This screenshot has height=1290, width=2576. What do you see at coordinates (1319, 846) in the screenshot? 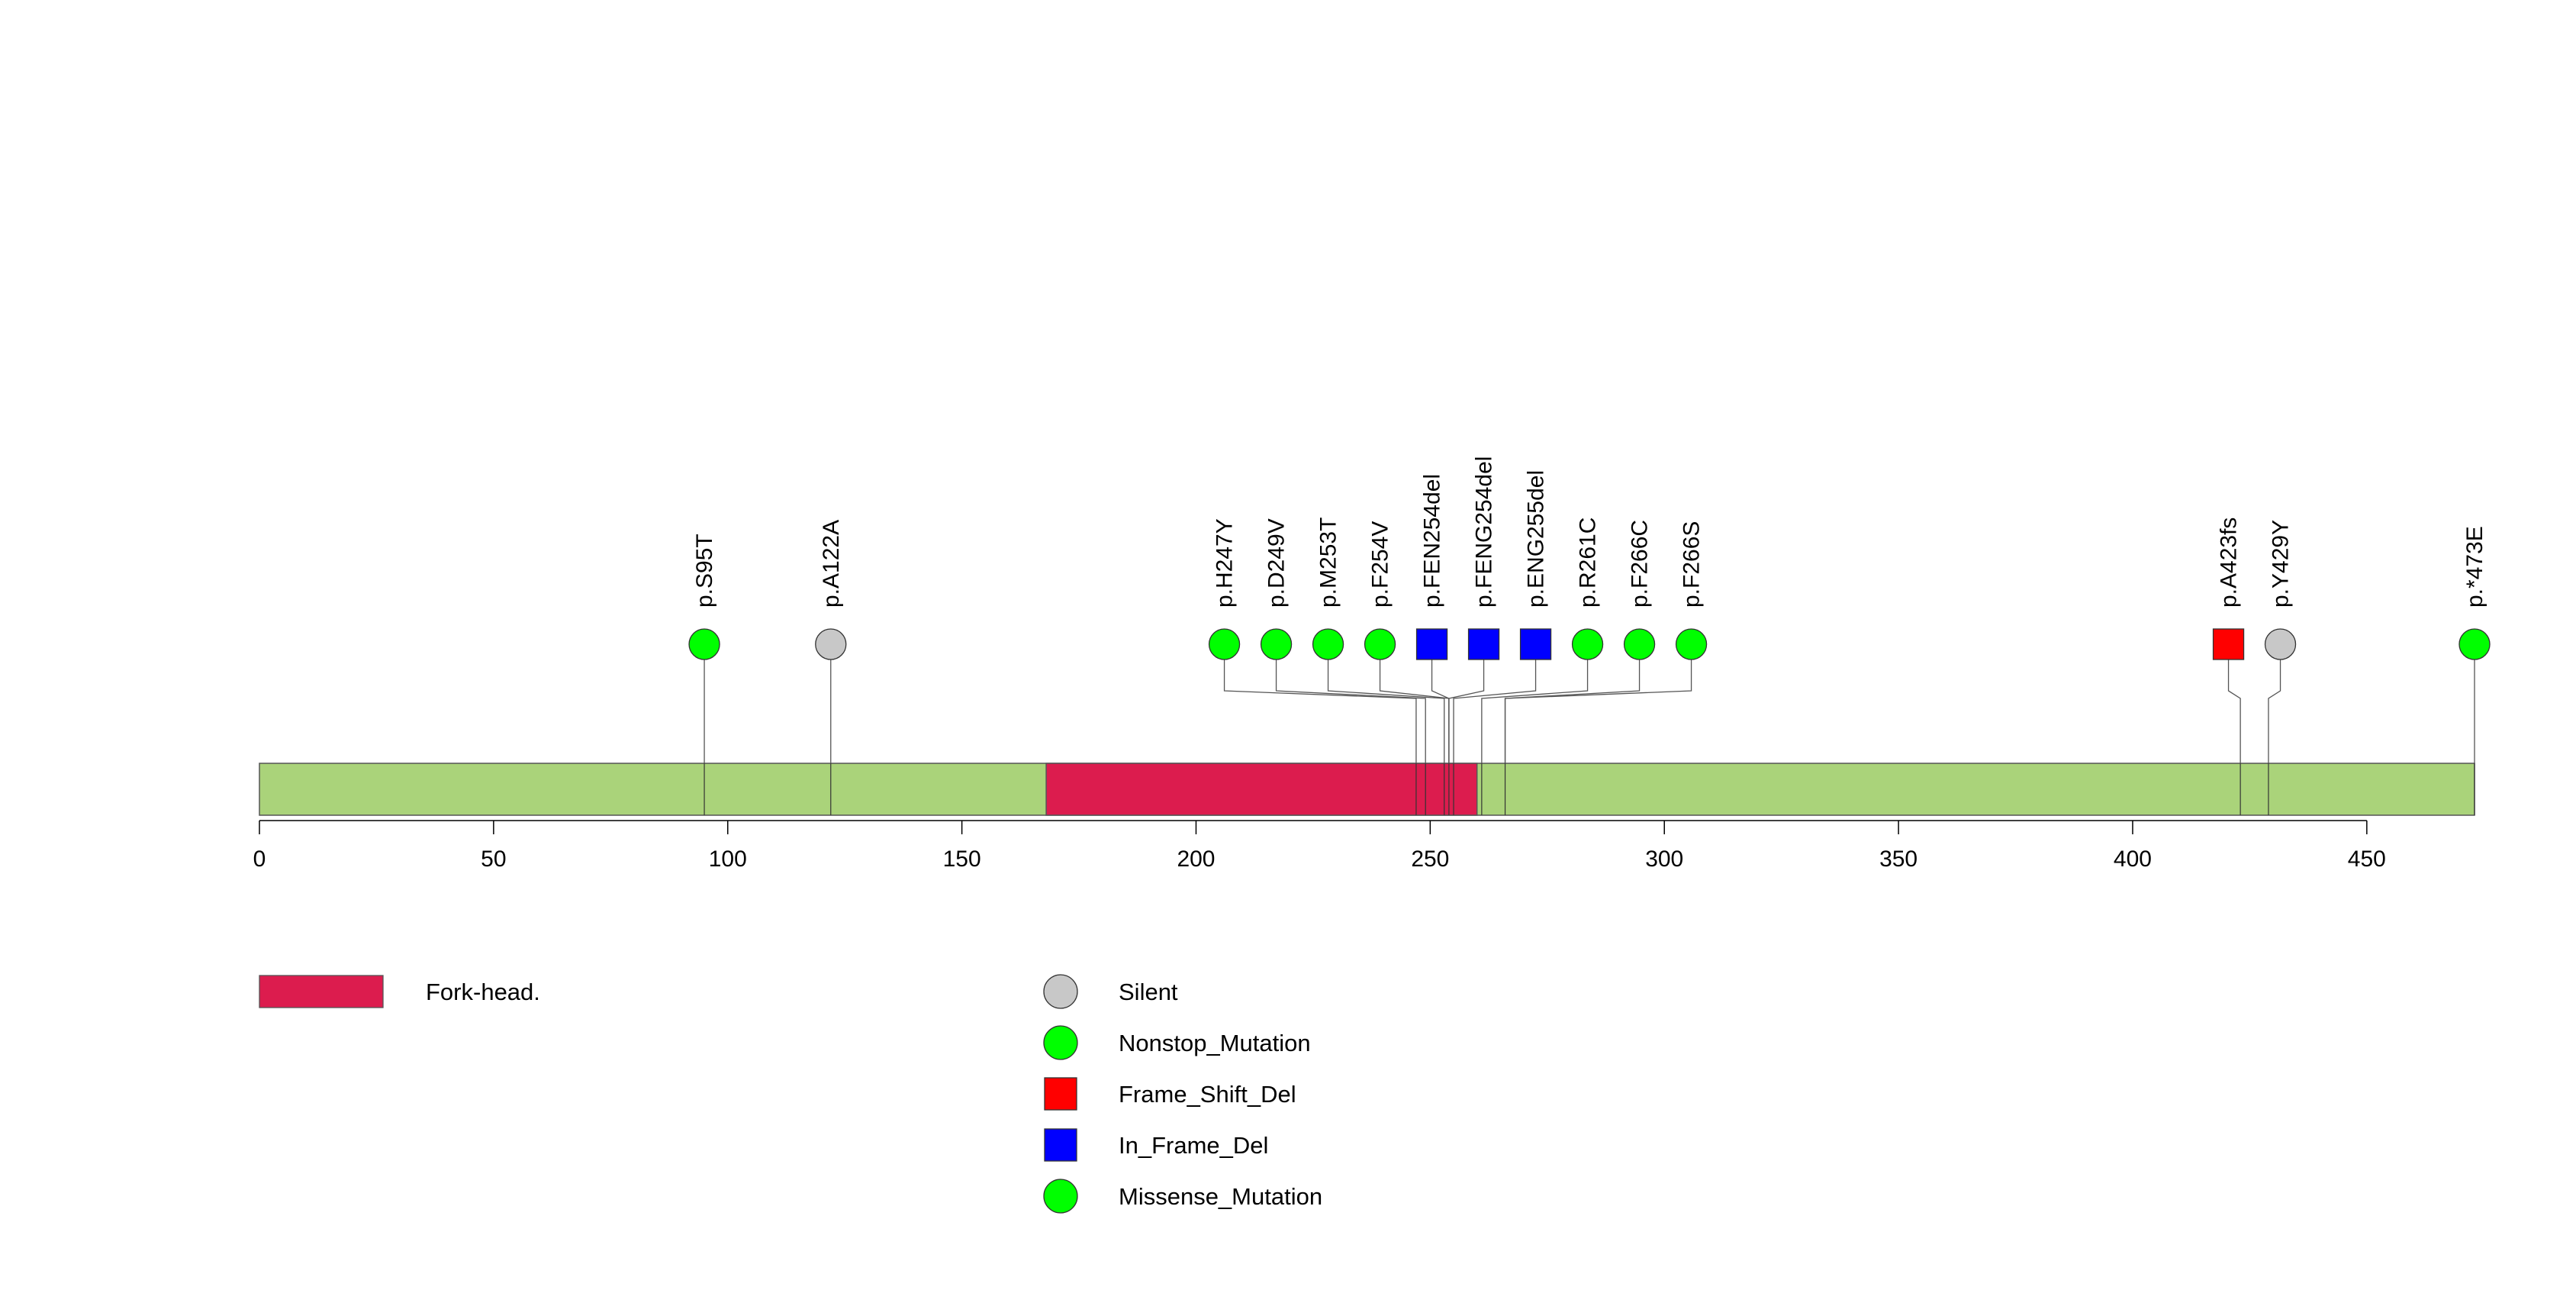
I see `x-axis: 0 50 100 150 200 250 300 350 400 450` at bounding box center [1319, 846].